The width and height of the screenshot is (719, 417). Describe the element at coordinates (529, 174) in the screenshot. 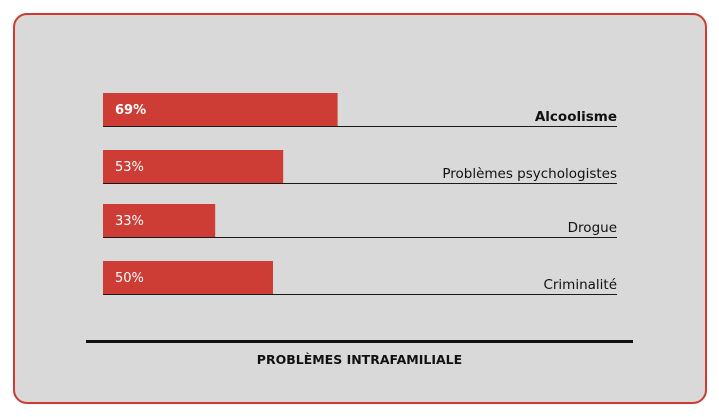

I see `category-label: Problèmes psychologistes` at that location.